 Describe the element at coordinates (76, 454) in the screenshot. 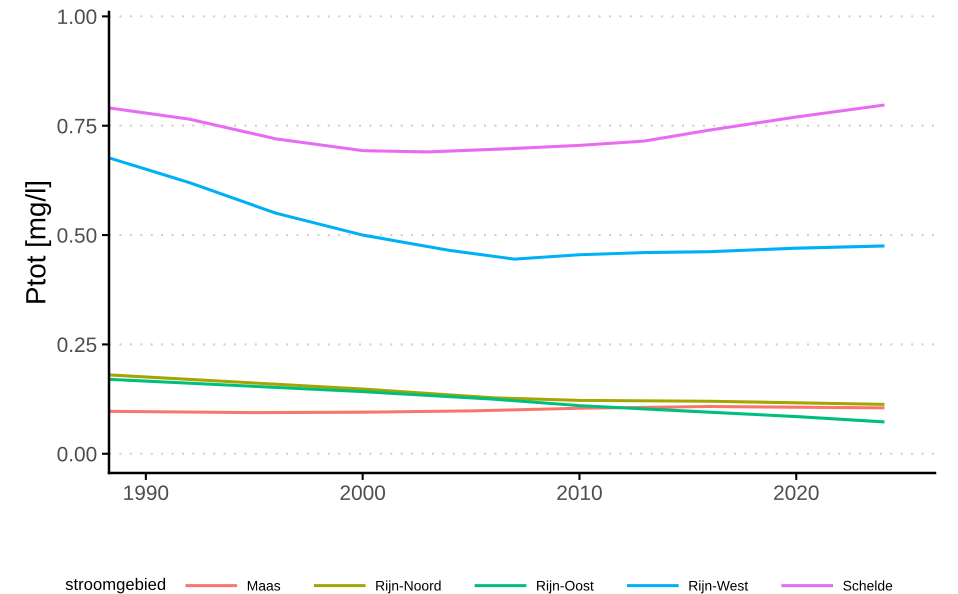

I see `y-tick-label: 0.00` at that location.